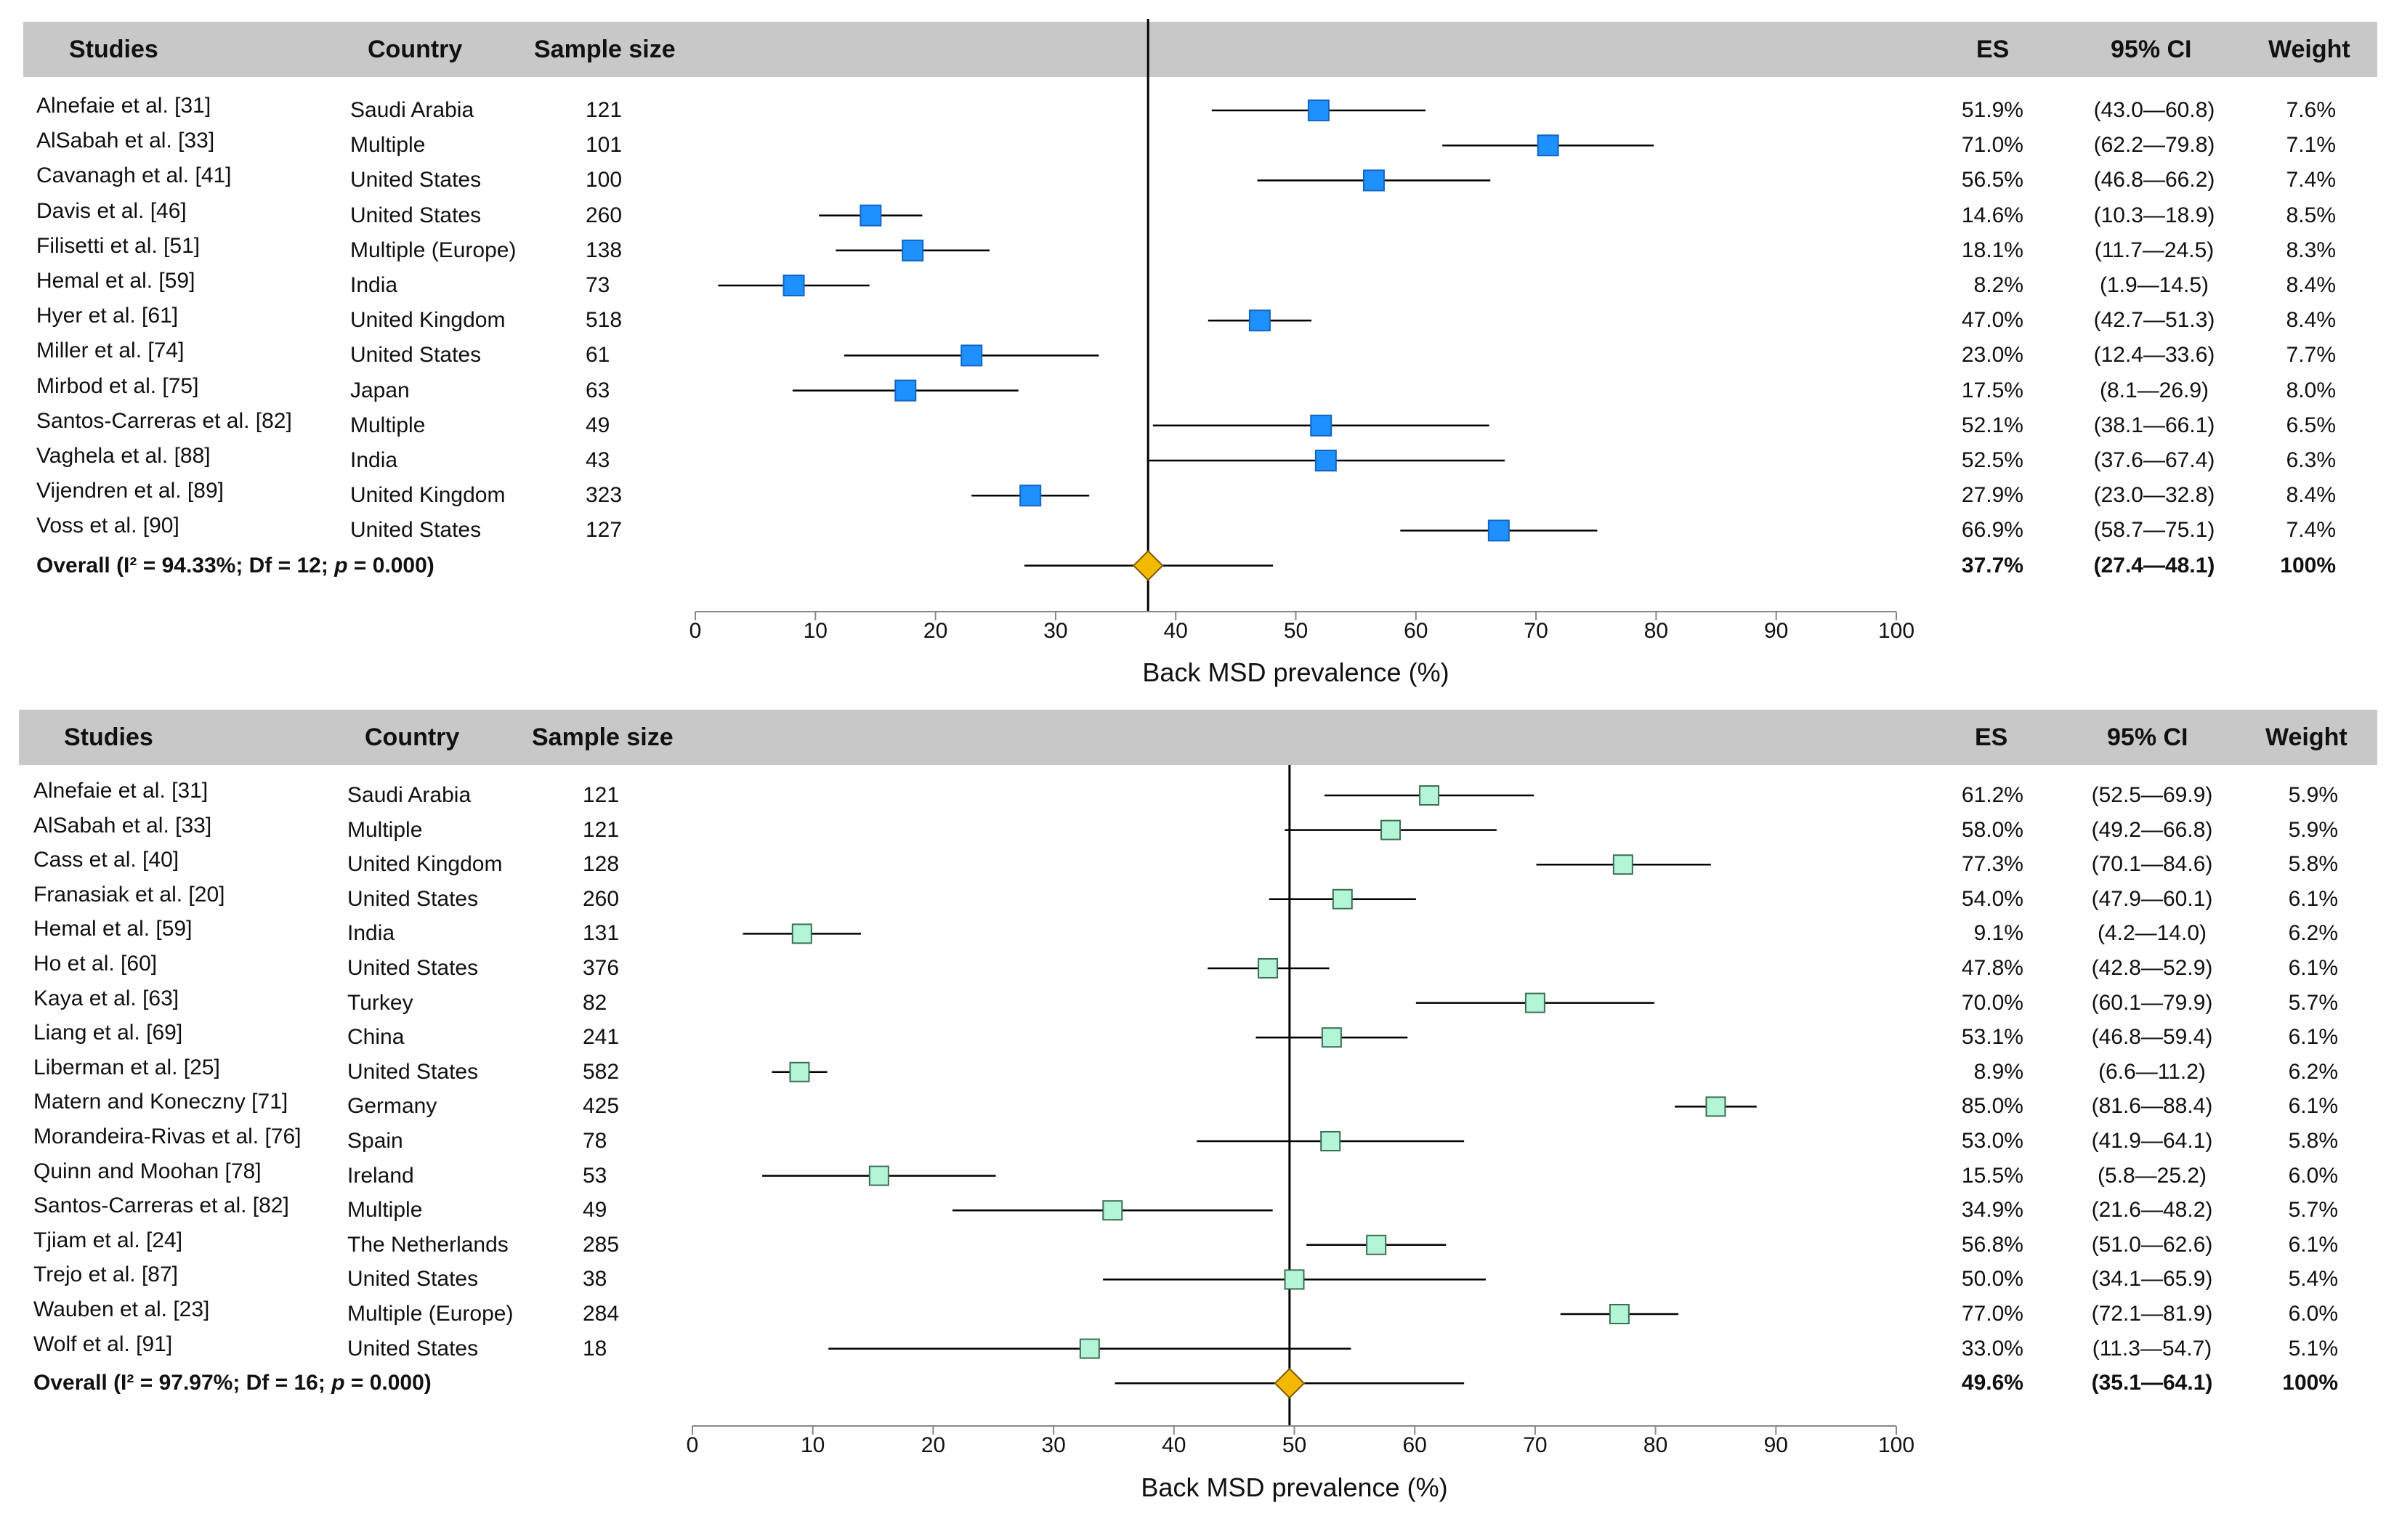 The height and width of the screenshot is (1540, 2386). What do you see at coordinates (108, 316) in the screenshot?
I see `study-name: Hyer et al. [61]` at bounding box center [108, 316].